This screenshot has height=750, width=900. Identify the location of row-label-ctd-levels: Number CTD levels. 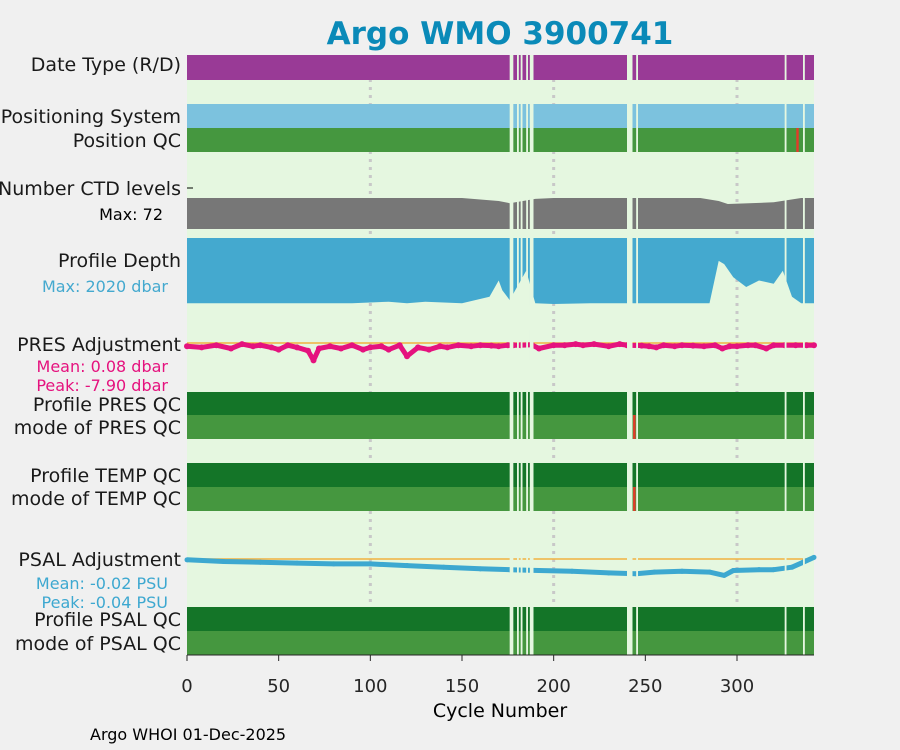
(90, 189).